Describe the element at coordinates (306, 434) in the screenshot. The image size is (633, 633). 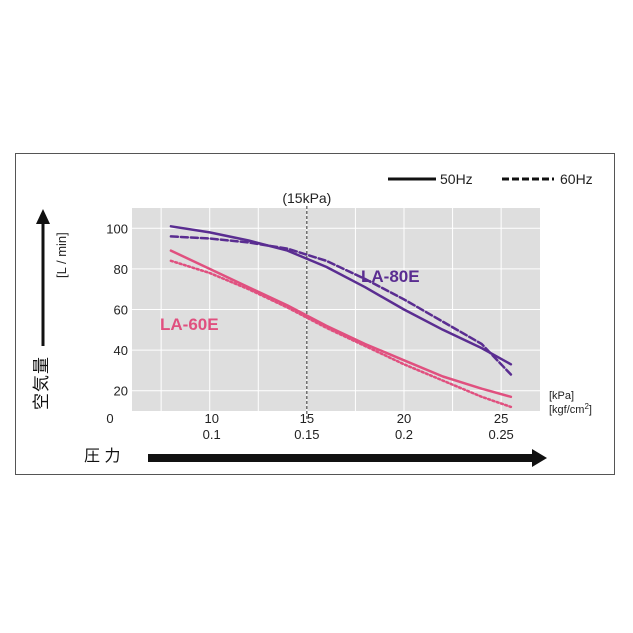
I see `x-tick-label-kgf: 0.15` at that location.